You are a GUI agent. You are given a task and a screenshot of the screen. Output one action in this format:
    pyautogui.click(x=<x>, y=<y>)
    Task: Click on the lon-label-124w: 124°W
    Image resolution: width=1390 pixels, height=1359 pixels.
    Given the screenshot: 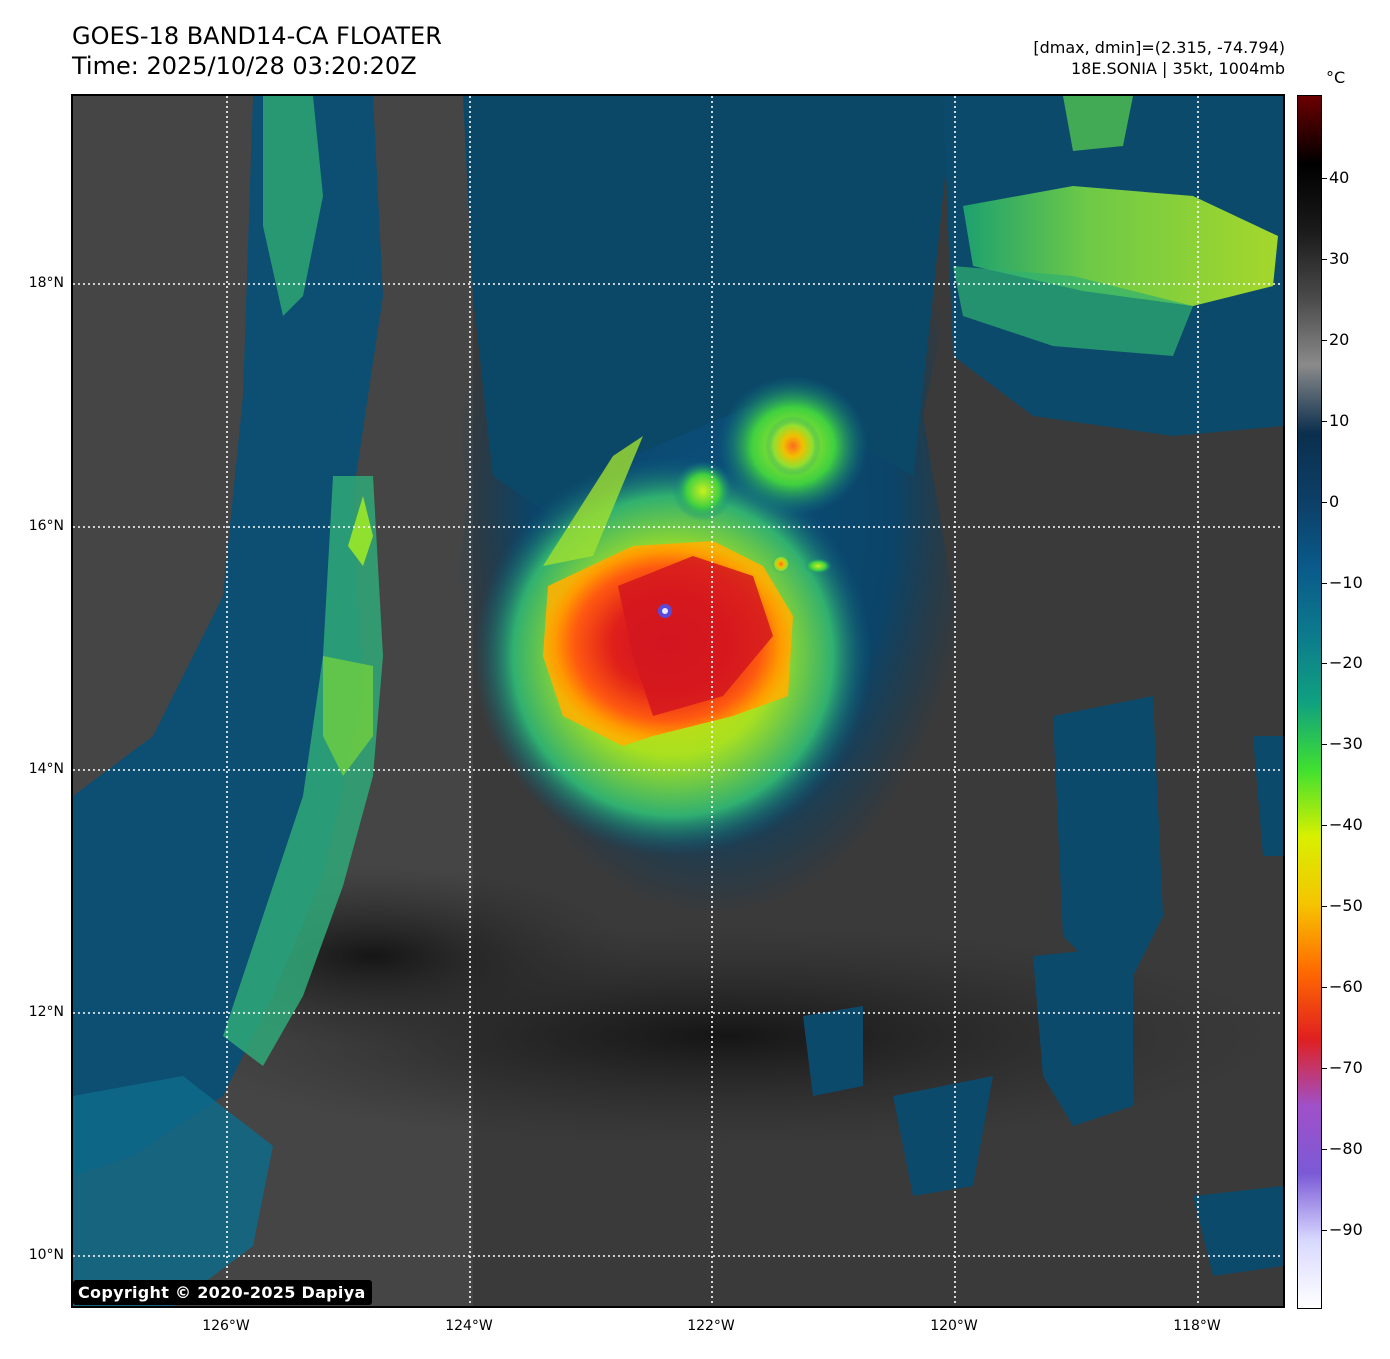 What is the action you would take?
    pyautogui.click(x=469, y=1326)
    